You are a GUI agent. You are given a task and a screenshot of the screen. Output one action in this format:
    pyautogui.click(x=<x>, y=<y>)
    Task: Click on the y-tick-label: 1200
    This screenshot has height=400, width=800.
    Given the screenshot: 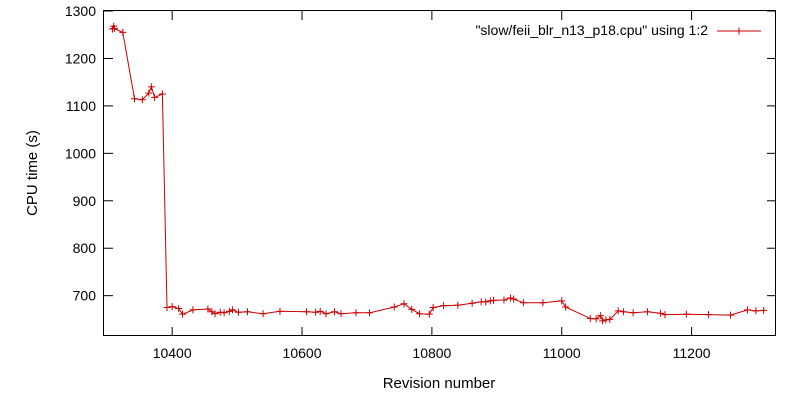 What is the action you would take?
    pyautogui.click(x=80, y=58)
    